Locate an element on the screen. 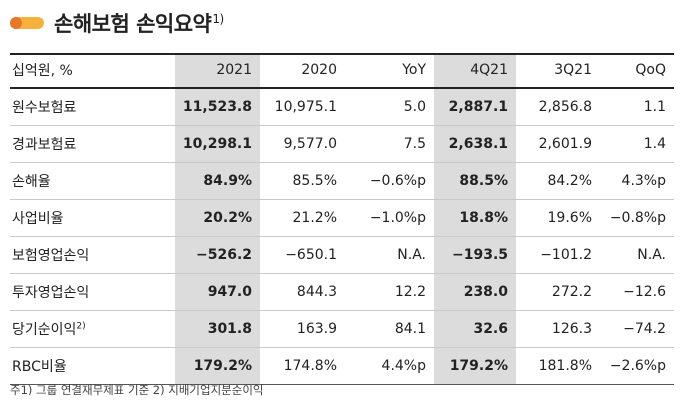 The image size is (680, 404). cell-2021: 20.2% is located at coordinates (217, 218).